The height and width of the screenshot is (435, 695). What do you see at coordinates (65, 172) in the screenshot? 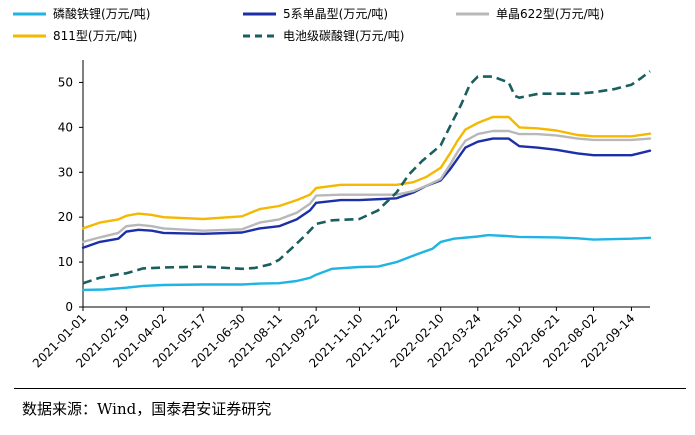
I see `y-tick-label: 30` at bounding box center [65, 172].